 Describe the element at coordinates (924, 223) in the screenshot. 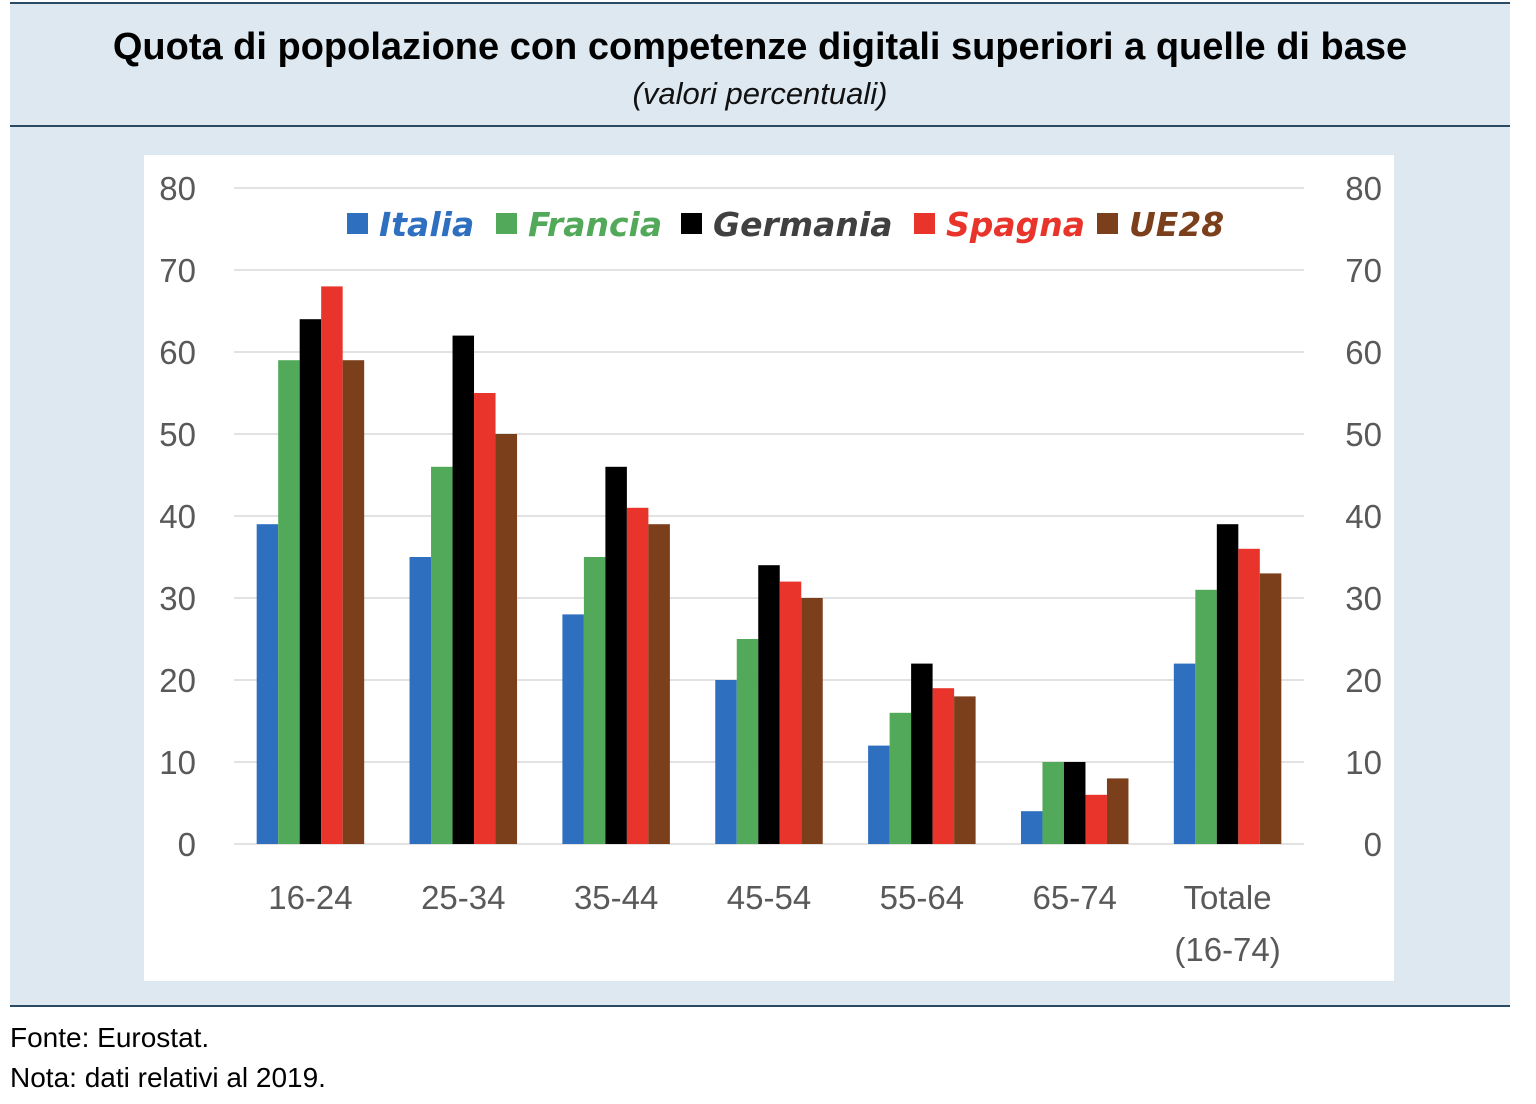

I see `legend-swatch-spagna` at that location.